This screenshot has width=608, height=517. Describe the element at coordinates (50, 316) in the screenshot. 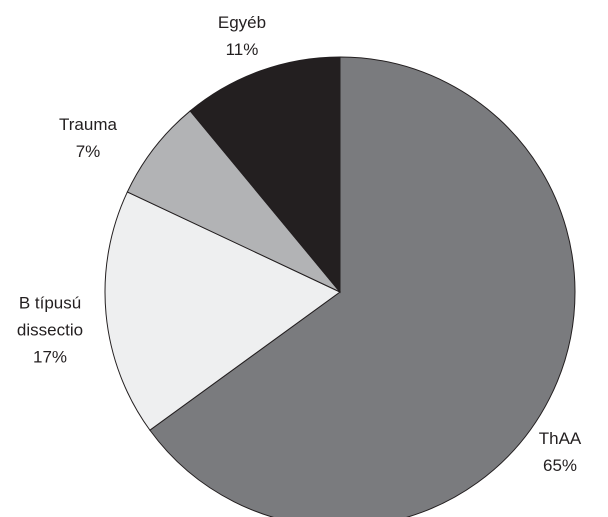

I see `slice-category: B típusú dissectio` at that location.